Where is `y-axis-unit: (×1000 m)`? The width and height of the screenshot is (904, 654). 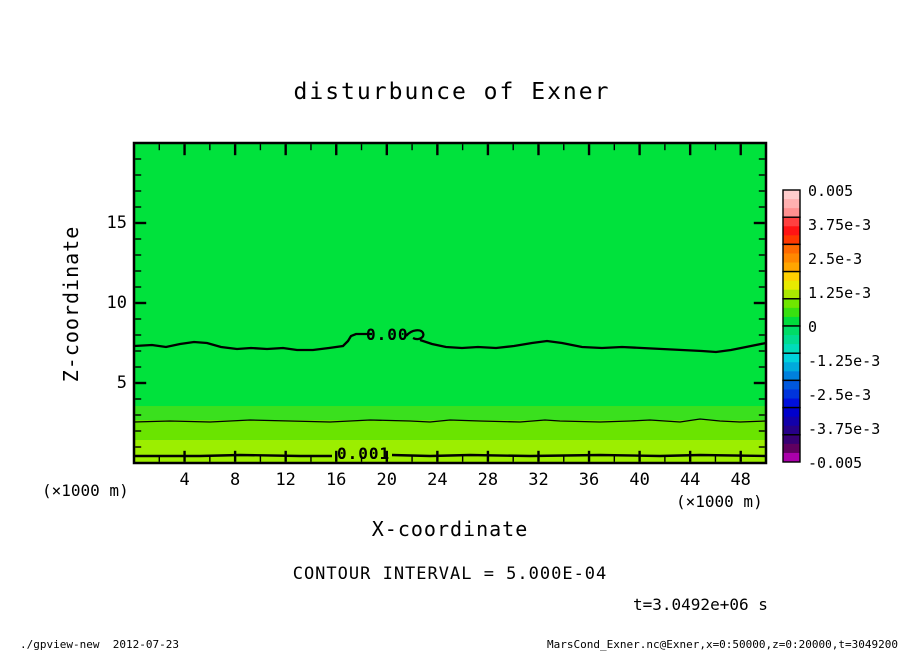
y-axis-unit: (×1000 m) is located at coordinates (85, 490).